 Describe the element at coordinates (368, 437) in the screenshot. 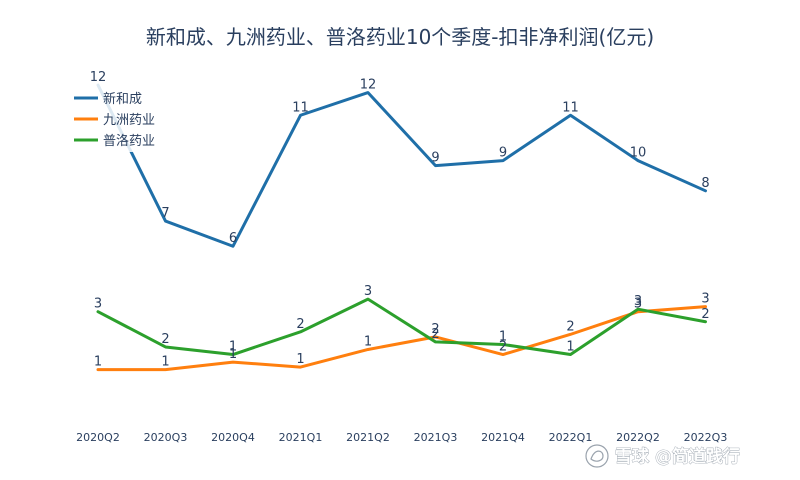

I see `x-tick-label: 2021Q2` at that location.